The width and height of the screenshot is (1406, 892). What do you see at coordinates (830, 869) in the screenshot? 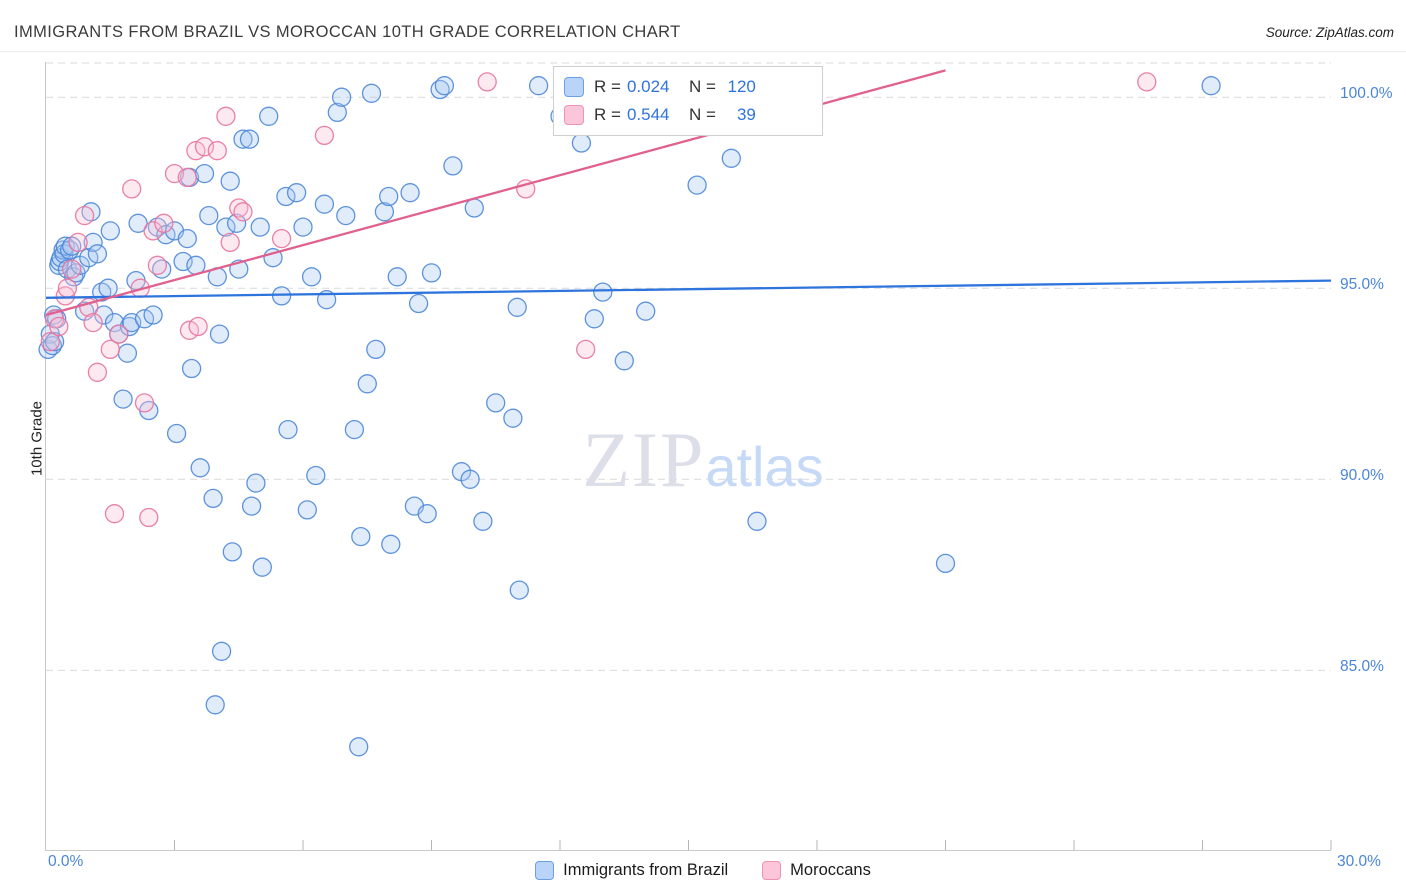
I see `moroccans-legend-label: Moroccans` at bounding box center [830, 869].